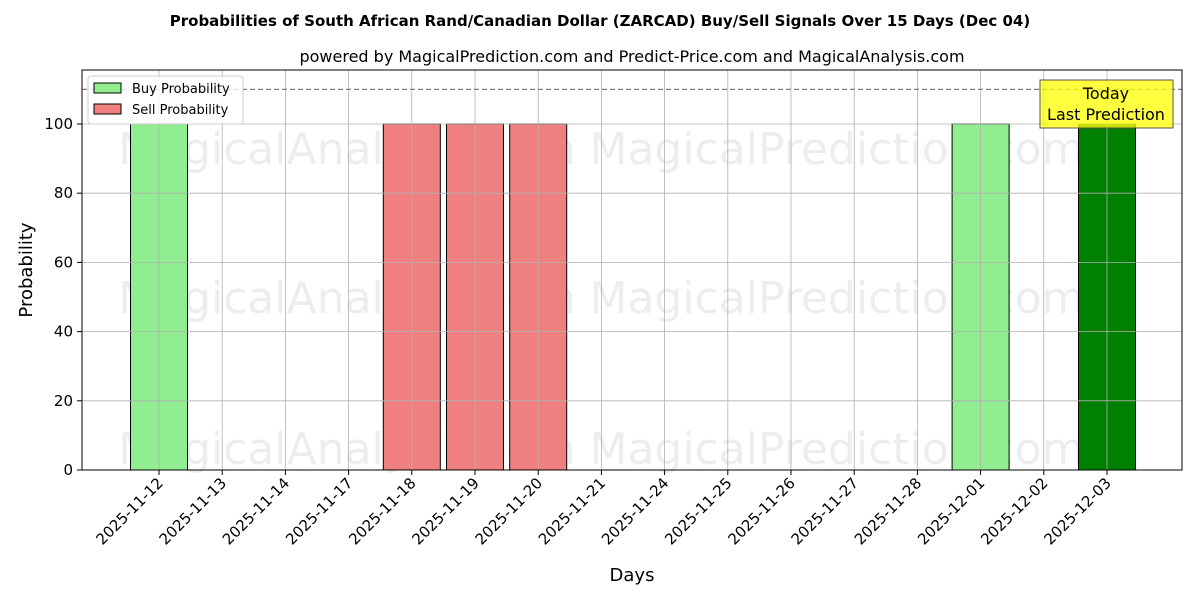 The image size is (1200, 604). Describe the element at coordinates (63, 332) in the screenshot. I see `y-tick-label: 40` at that location.